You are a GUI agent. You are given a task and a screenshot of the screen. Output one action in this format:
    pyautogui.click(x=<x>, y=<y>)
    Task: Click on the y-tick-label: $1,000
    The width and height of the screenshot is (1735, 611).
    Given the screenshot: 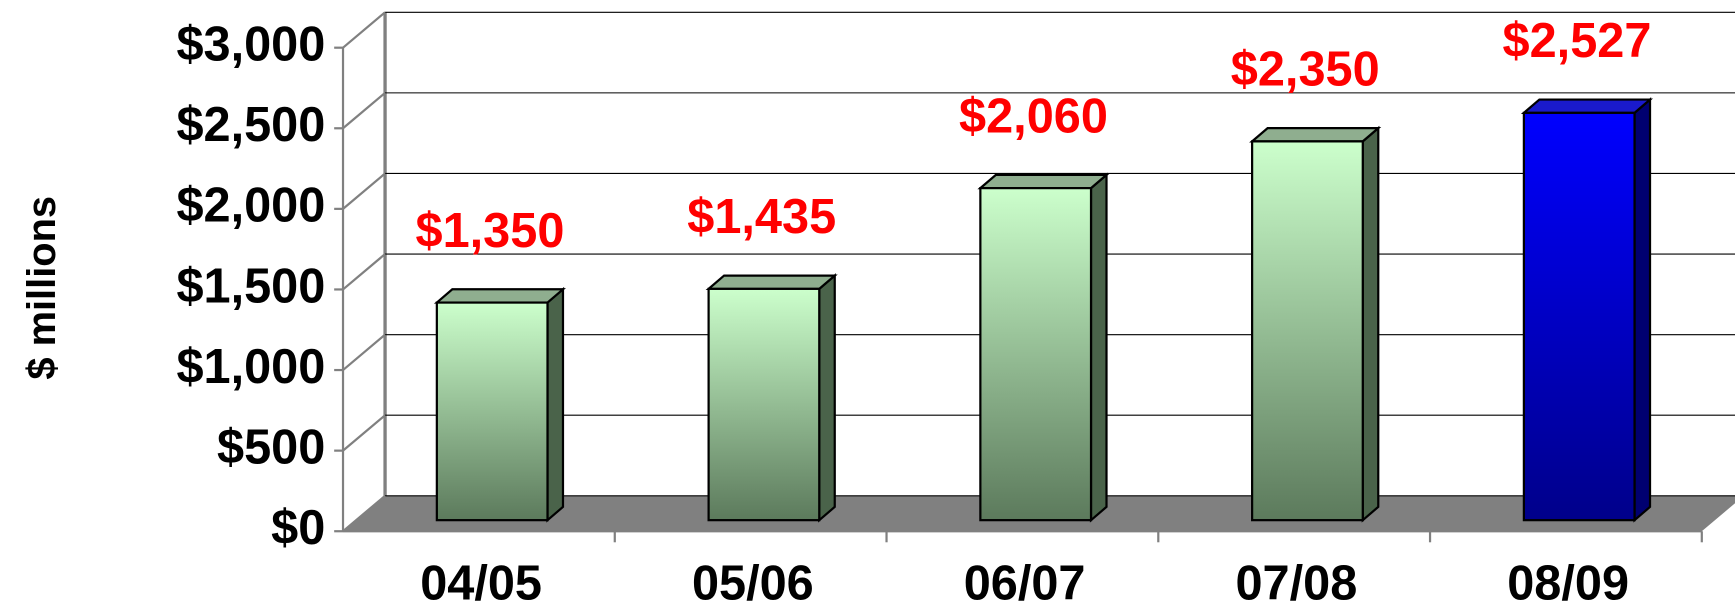 What is the action you would take?
    pyautogui.click(x=250, y=367)
    